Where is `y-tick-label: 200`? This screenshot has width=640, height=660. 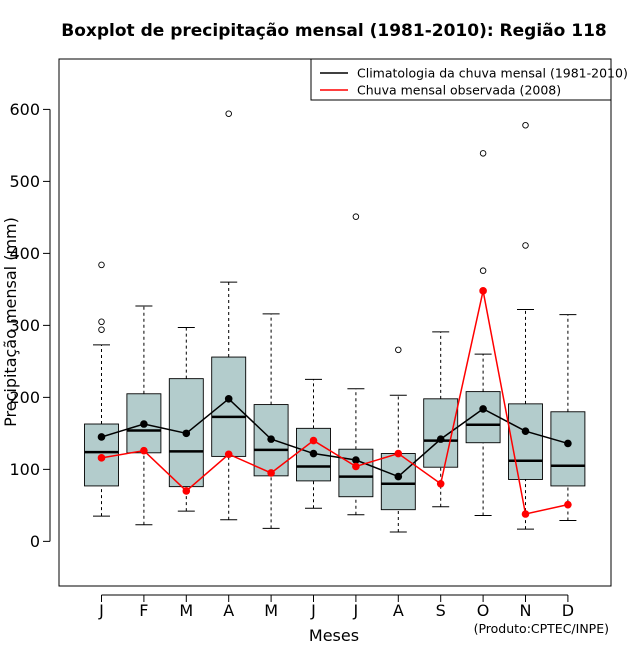 y-tick-label: 200 is located at coordinates (24, 397).